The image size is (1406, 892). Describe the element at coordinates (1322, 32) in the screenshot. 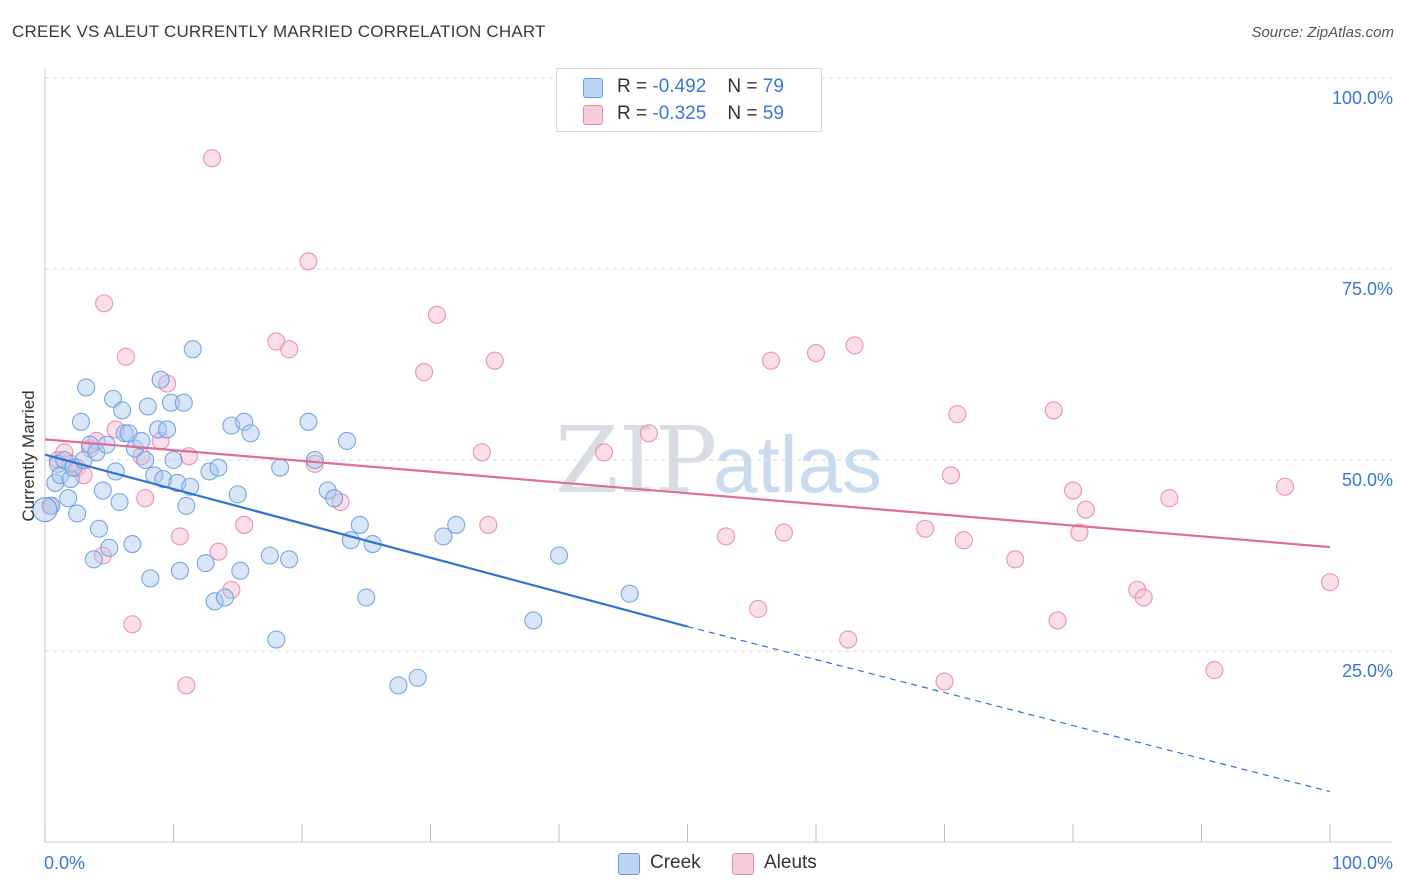

I see `source-label: Source: ZipAtlas.com` at that location.